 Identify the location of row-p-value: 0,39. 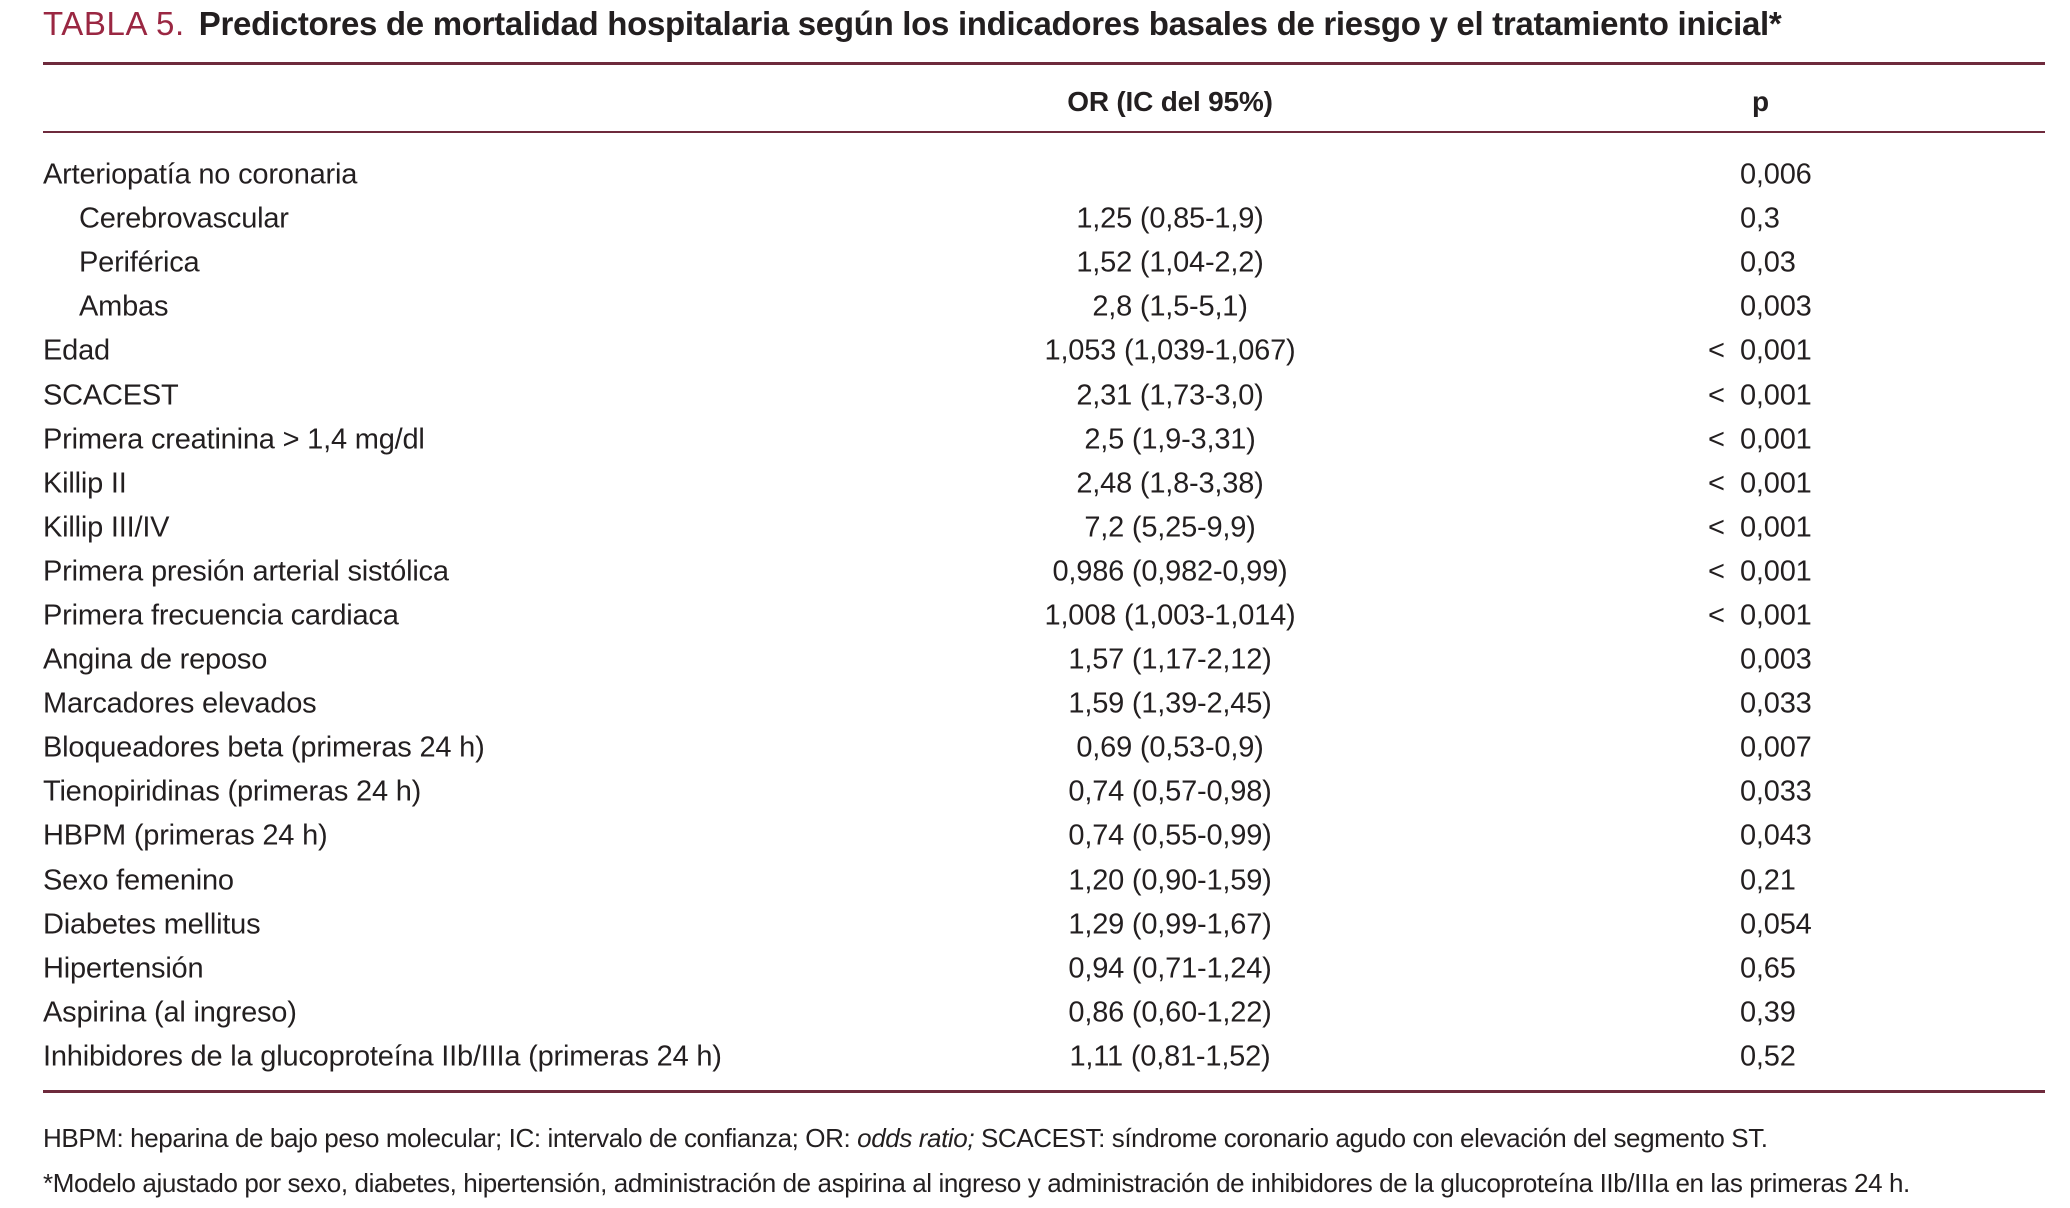
(1752, 1012).